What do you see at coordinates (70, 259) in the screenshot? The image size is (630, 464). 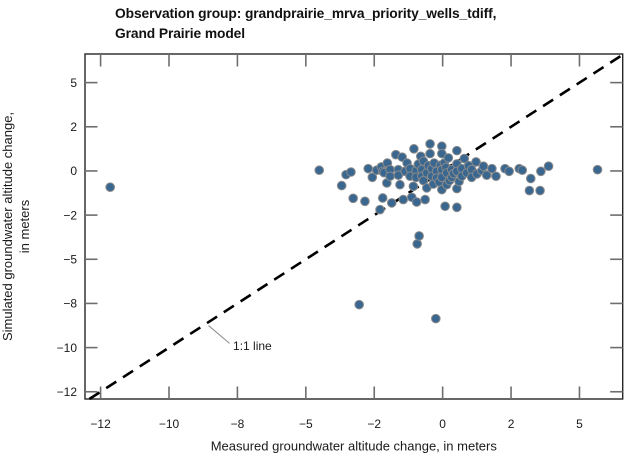 I see `y-axis-tick-label: −5` at bounding box center [70, 259].